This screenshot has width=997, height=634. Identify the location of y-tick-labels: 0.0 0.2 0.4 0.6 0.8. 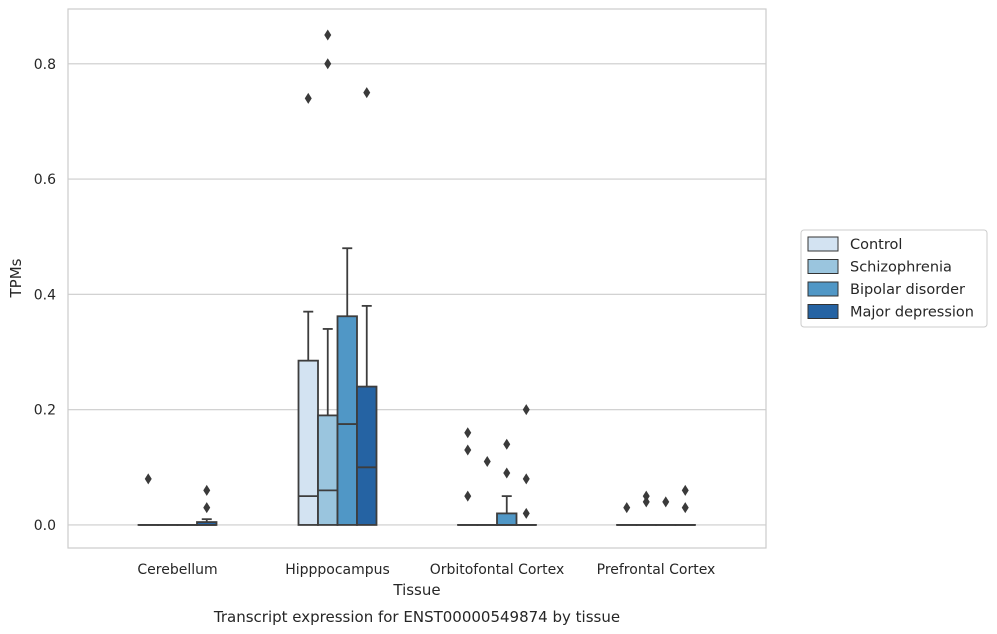
(45, 295).